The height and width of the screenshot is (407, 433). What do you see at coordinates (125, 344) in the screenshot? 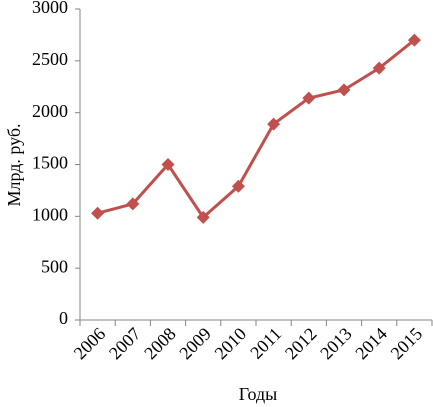
I see `x-tick-label: 2007` at bounding box center [125, 344].